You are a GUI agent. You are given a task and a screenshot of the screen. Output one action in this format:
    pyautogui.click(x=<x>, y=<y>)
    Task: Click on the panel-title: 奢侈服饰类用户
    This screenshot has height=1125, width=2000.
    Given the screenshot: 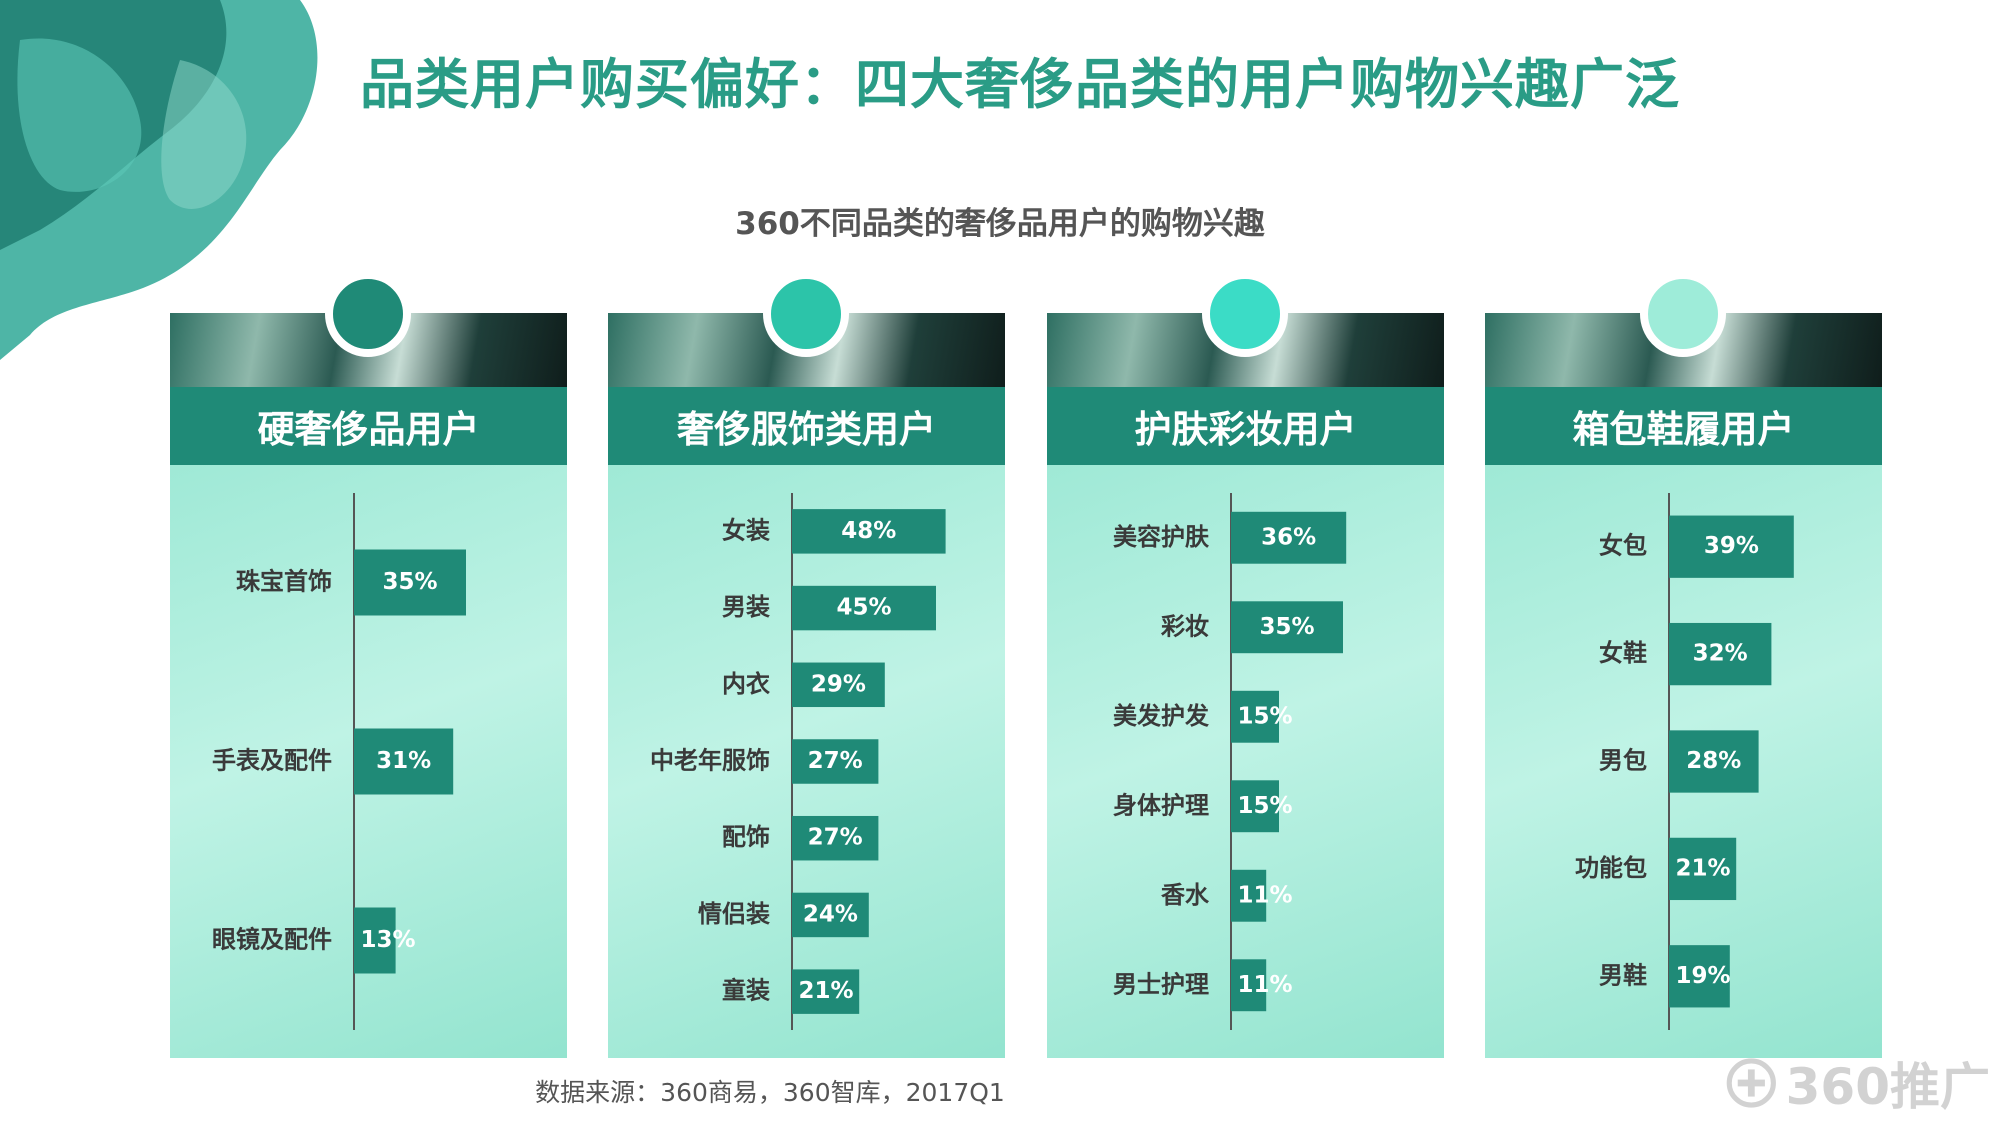 What is the action you would take?
    pyautogui.click(x=806, y=426)
    